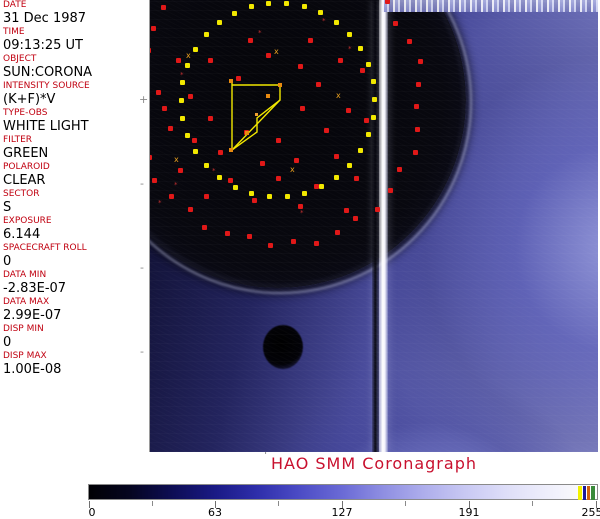  I want to click on metadata-value-polaroid: CLEAR, so click(76, 180).